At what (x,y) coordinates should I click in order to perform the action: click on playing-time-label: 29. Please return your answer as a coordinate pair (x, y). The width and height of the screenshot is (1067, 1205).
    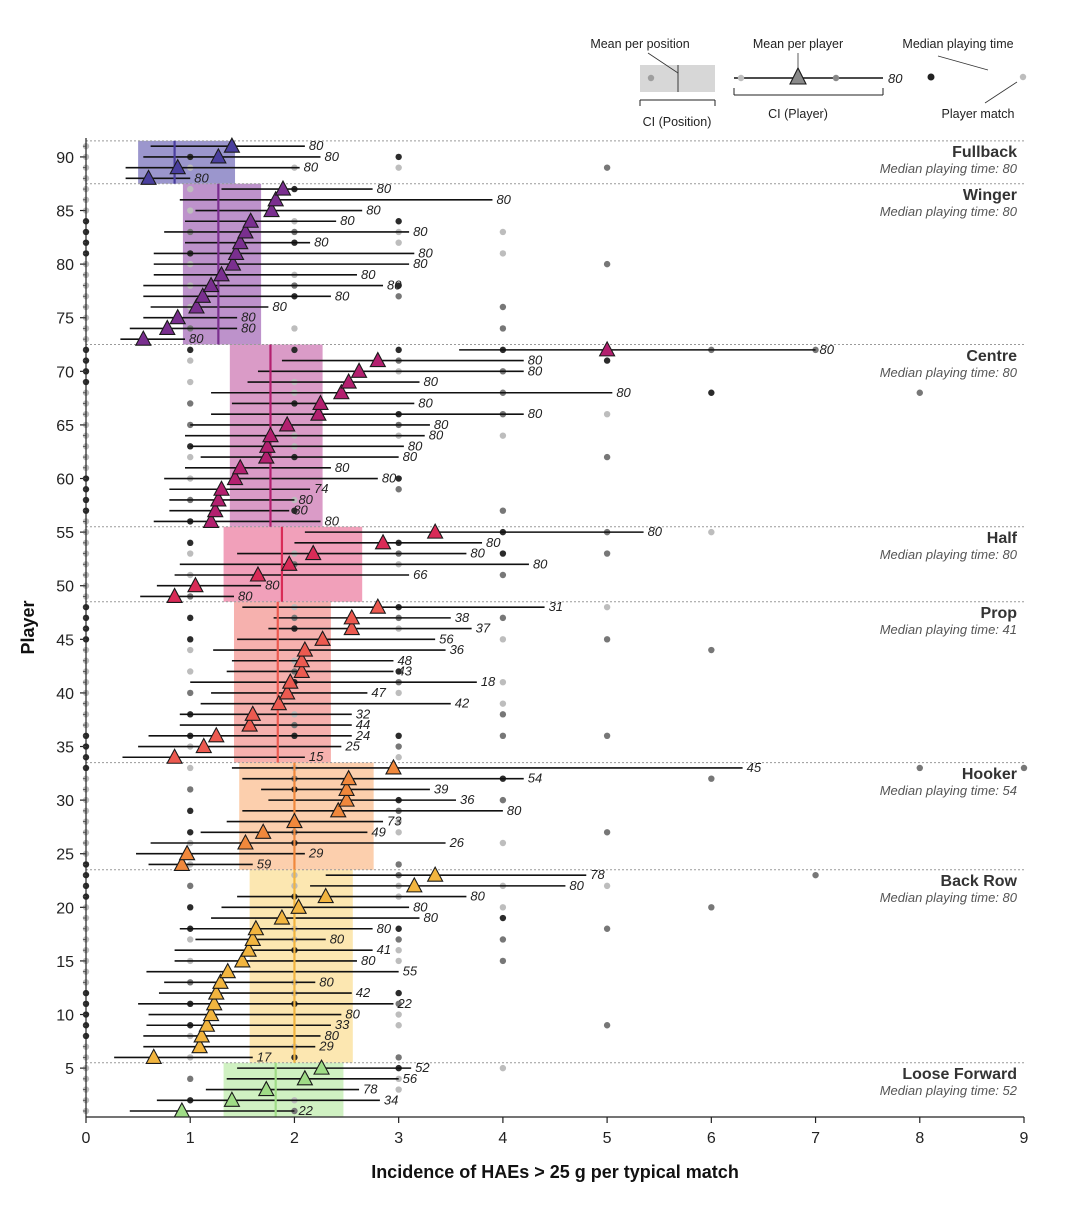
    Looking at the image, I should click on (315, 853).